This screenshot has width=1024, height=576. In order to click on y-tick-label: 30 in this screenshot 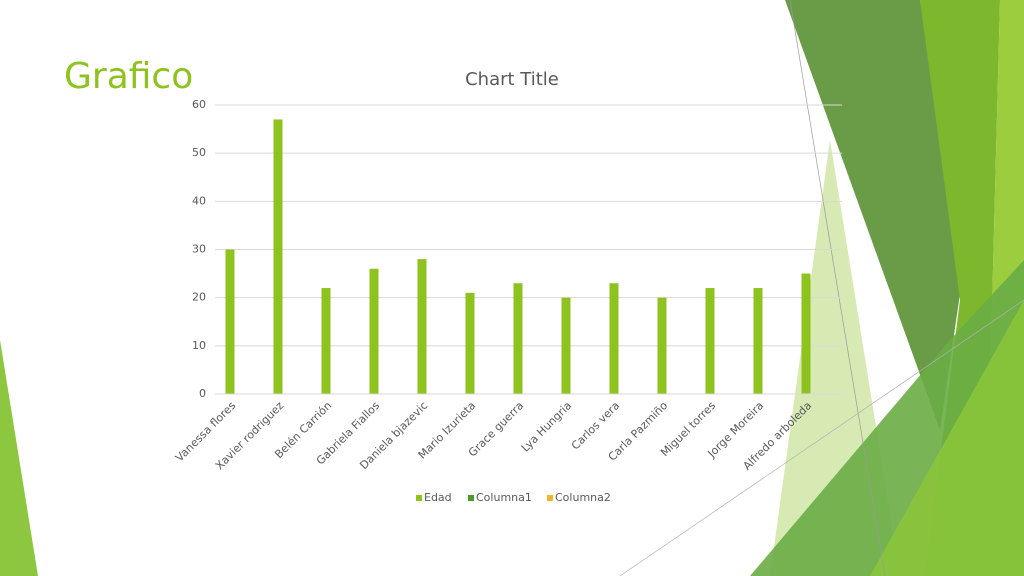, I will do `click(199, 249)`.